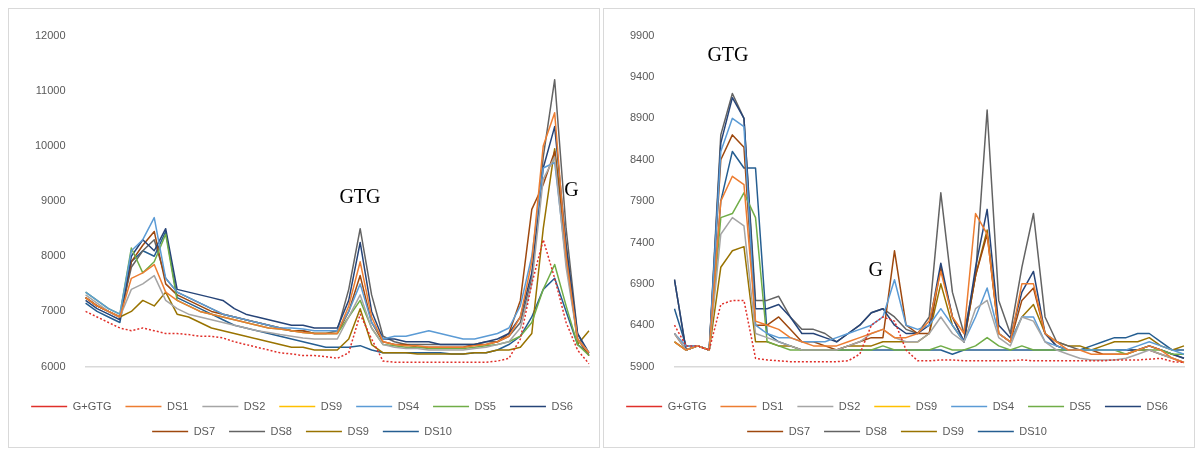 The width and height of the screenshot is (1203, 459). Describe the element at coordinates (642, 241) in the screenshot. I see `y-tick-label: 7400` at that location.